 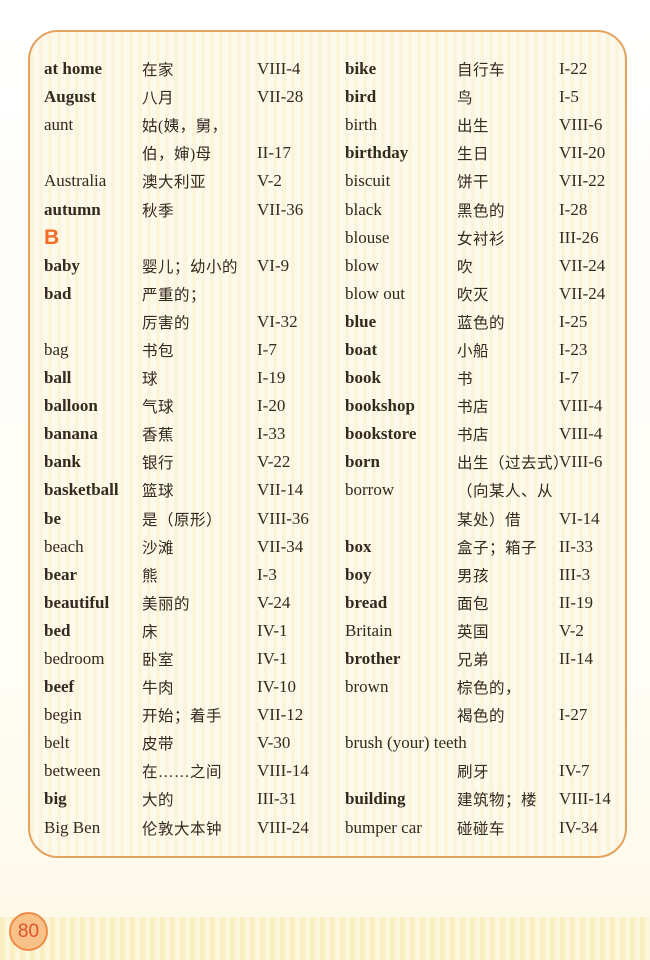 I want to click on entry-reference-code: VIII-36, so click(x=283, y=518).